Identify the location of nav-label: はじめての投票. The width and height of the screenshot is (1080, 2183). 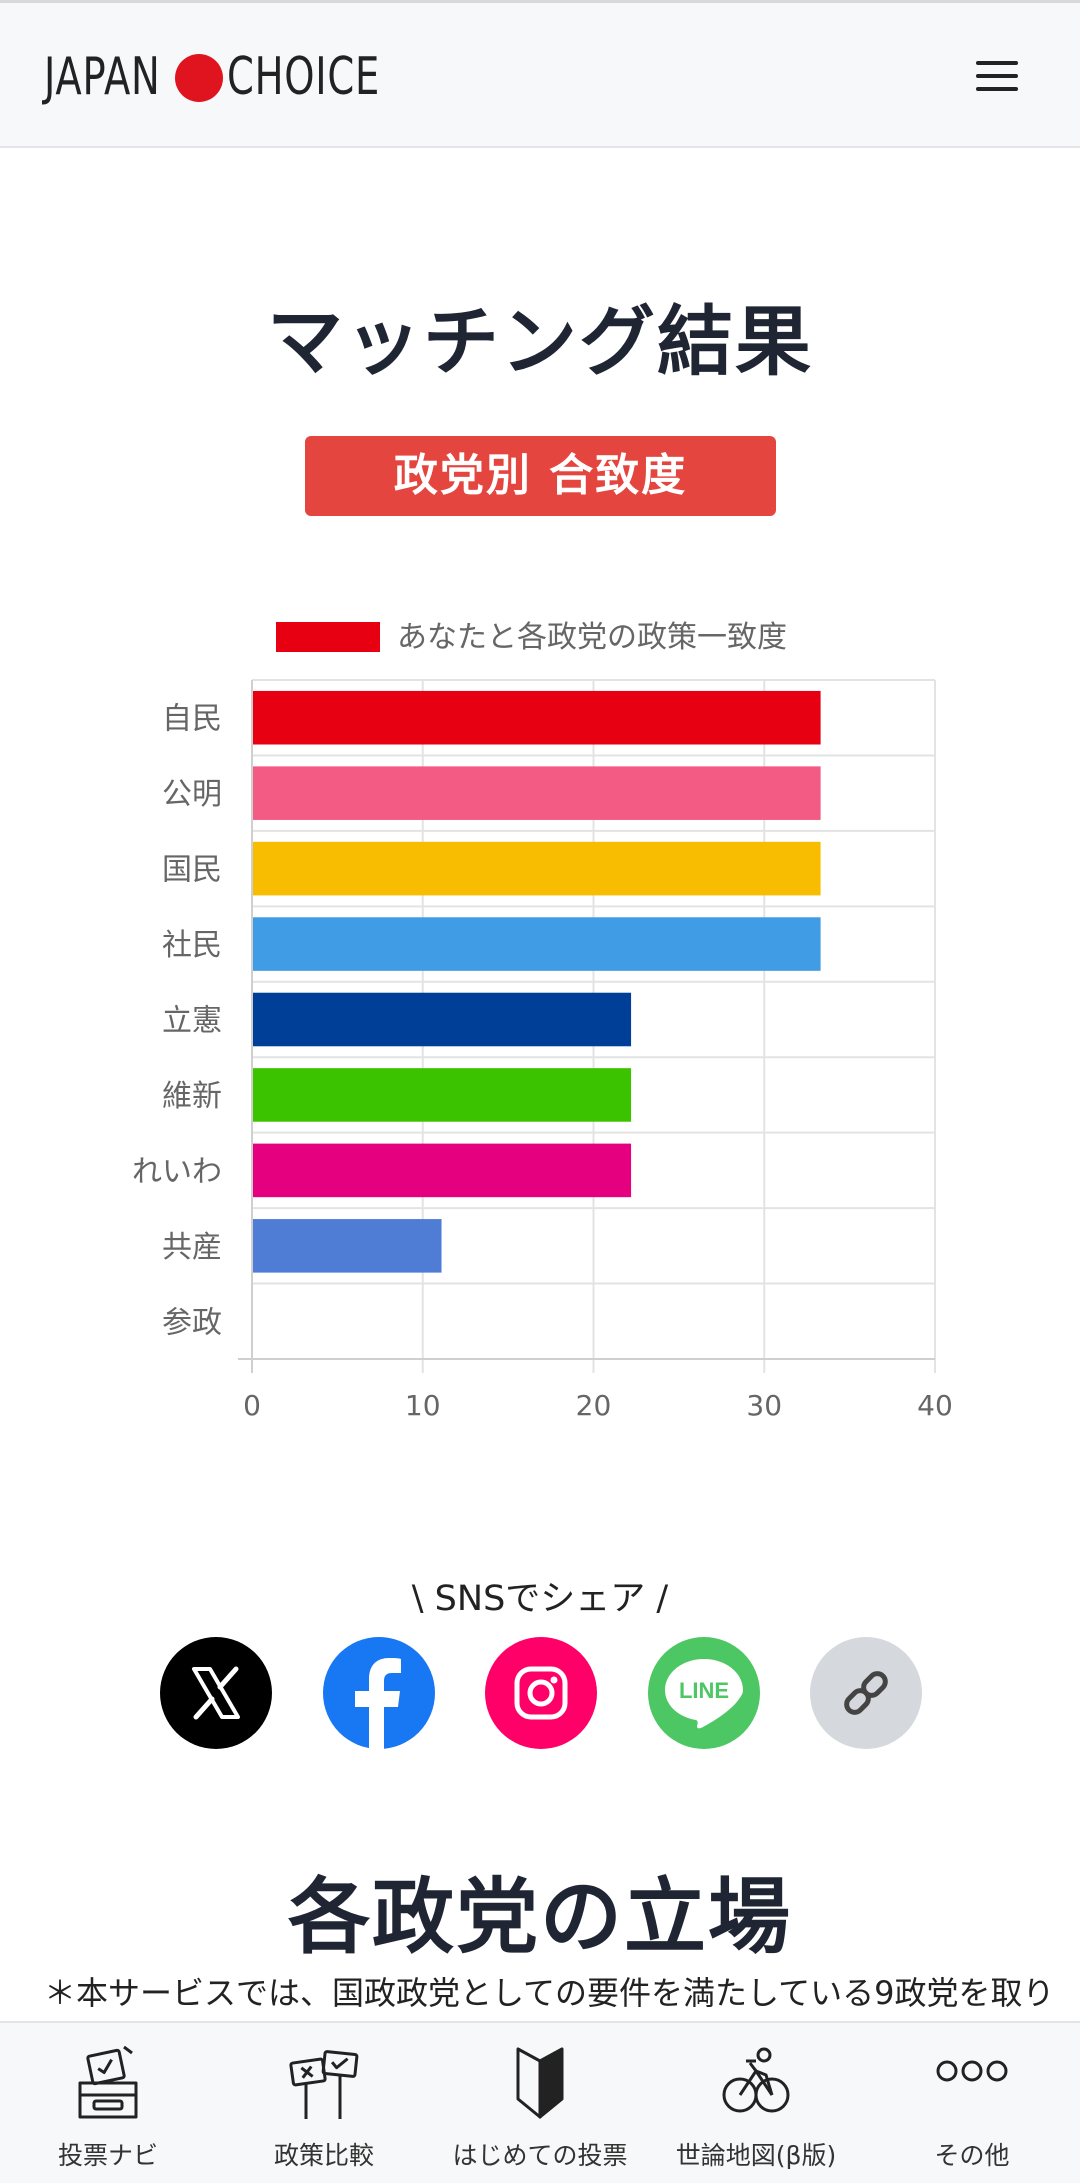
(540, 2155).